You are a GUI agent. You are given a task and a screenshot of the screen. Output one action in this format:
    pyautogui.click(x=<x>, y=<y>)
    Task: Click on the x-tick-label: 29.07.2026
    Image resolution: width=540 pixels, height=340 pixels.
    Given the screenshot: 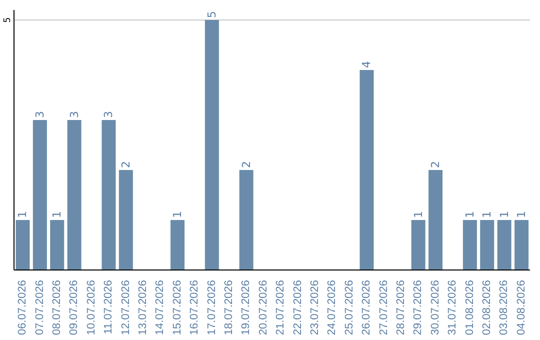 What is the action you would take?
    pyautogui.click(x=418, y=308)
    